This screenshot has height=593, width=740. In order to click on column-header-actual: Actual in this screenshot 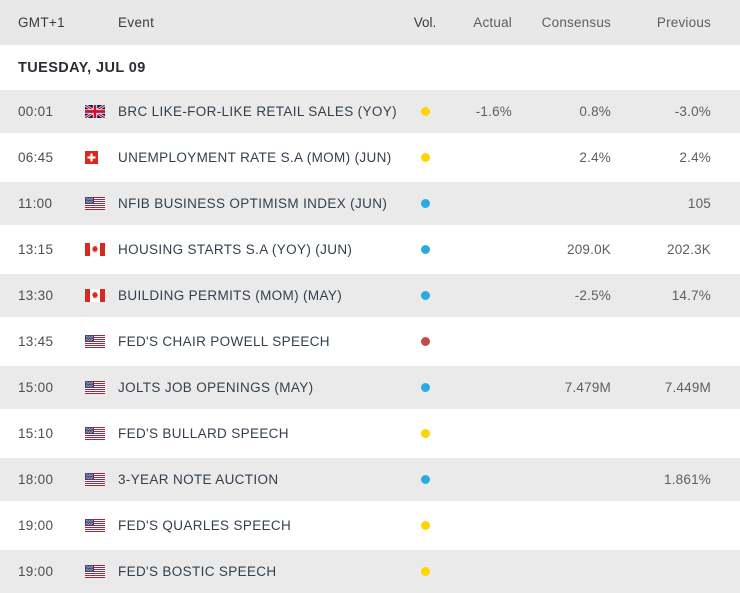, I will do `click(492, 22)`.